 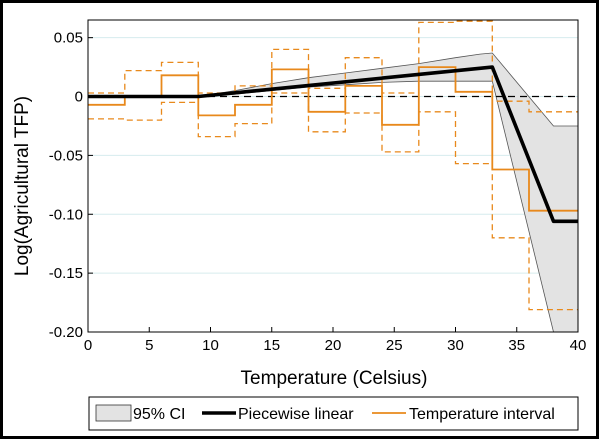 What do you see at coordinates (149, 345) in the screenshot?
I see `x-tick-label: 5` at bounding box center [149, 345].